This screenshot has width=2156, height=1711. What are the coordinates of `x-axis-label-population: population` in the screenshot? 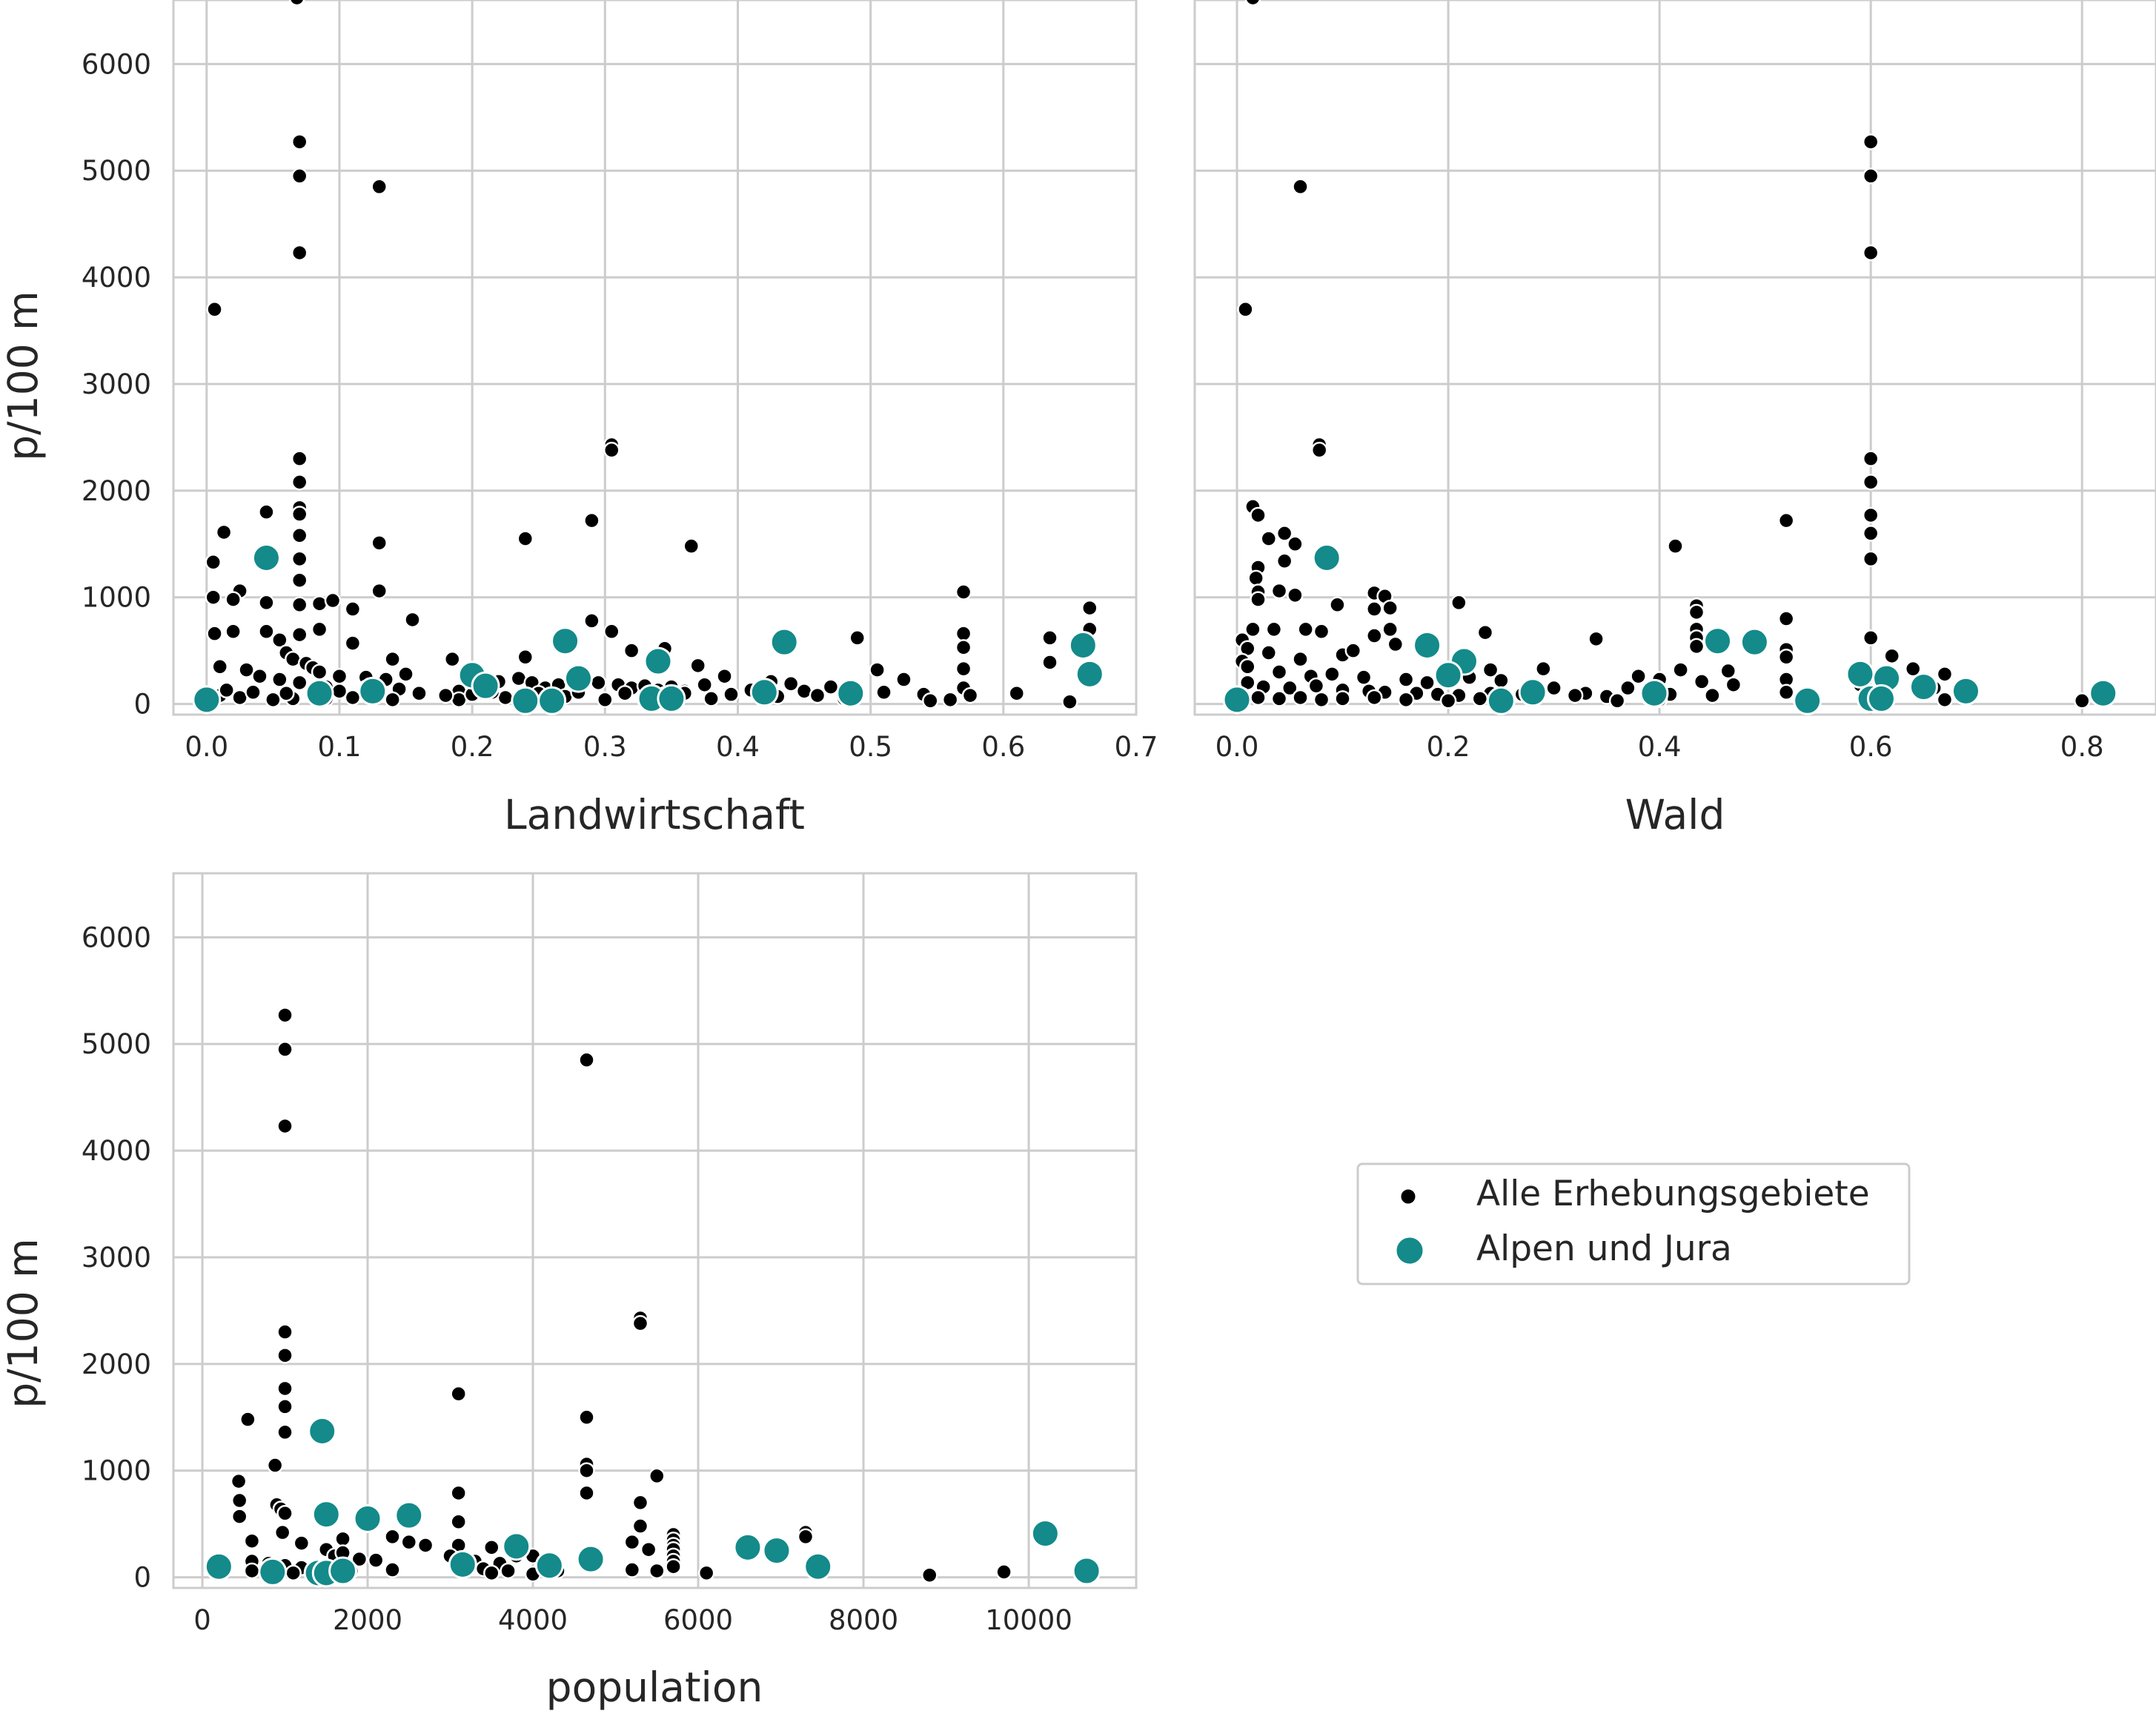 It's located at (654, 1687).